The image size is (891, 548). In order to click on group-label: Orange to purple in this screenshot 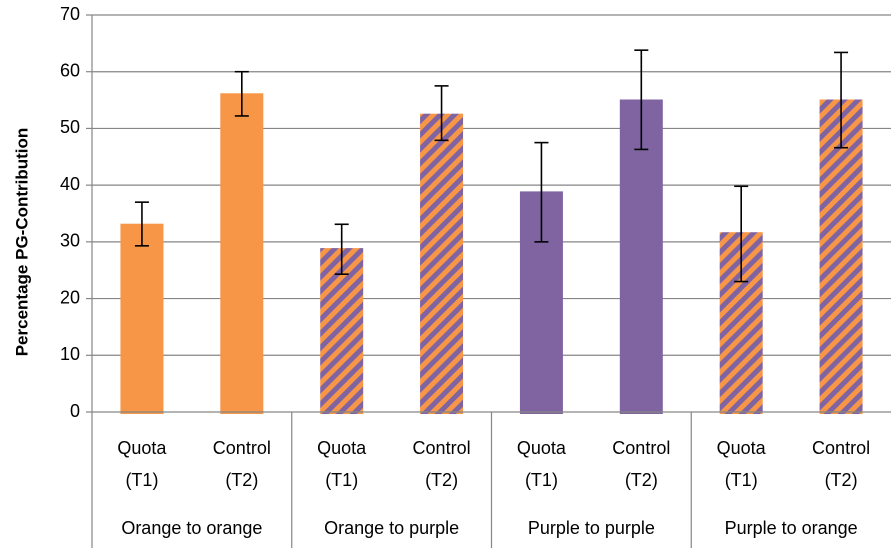, I will do `click(391, 528)`.